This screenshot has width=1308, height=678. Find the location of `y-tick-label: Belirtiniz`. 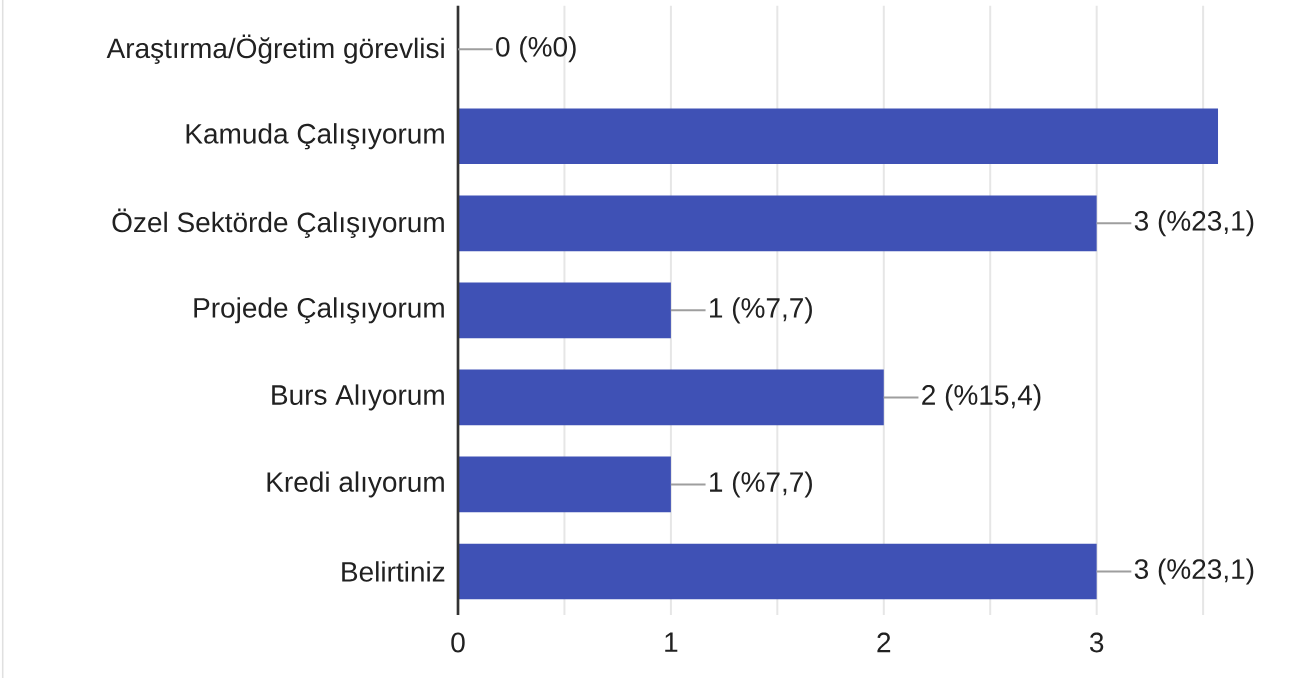

y-tick-label: Belirtiniz is located at coordinates (393, 571).